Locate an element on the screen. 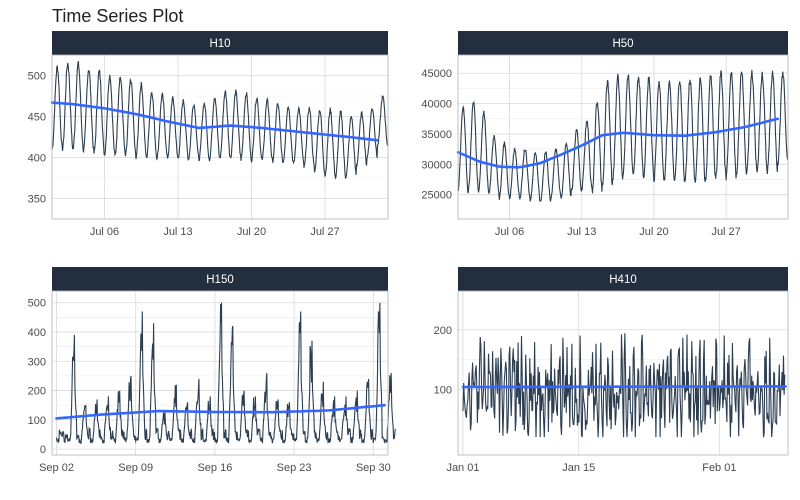 This screenshot has width=800, height=500. y-tick-label: 0 is located at coordinates (43, 450).